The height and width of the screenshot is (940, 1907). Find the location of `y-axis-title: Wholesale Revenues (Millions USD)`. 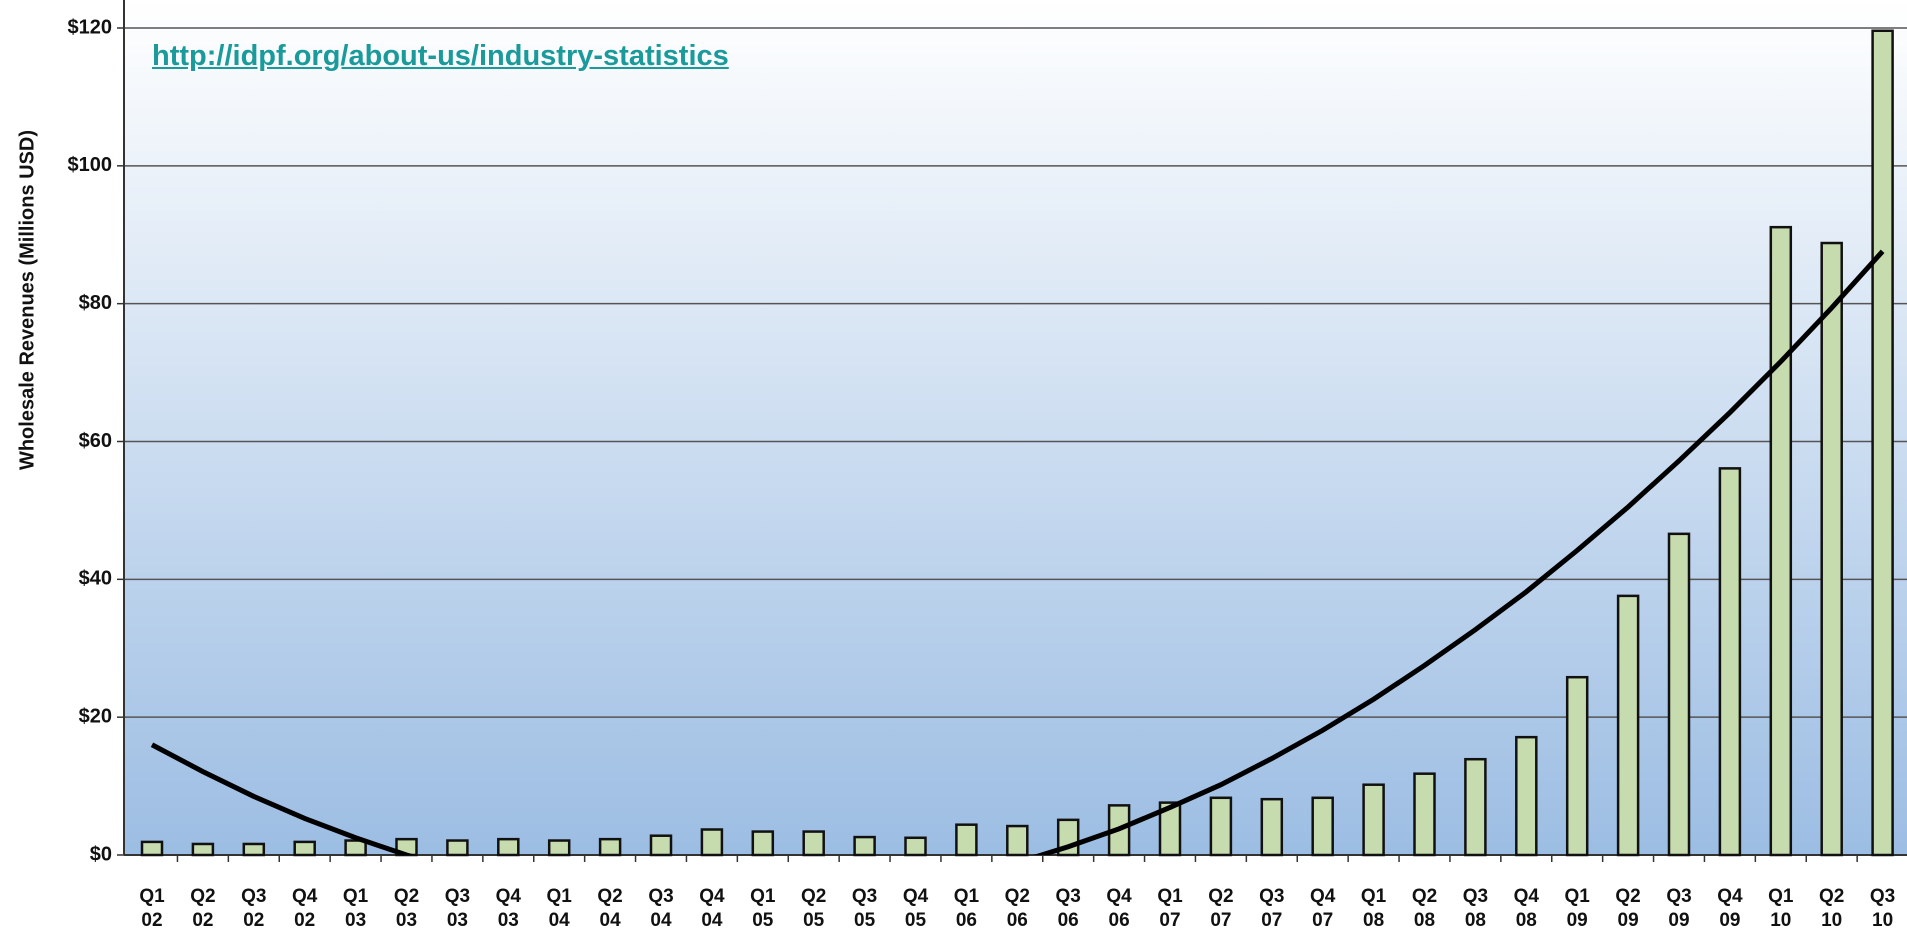

y-axis-title: Wholesale Revenues (Millions USD) is located at coordinates (27, 300).